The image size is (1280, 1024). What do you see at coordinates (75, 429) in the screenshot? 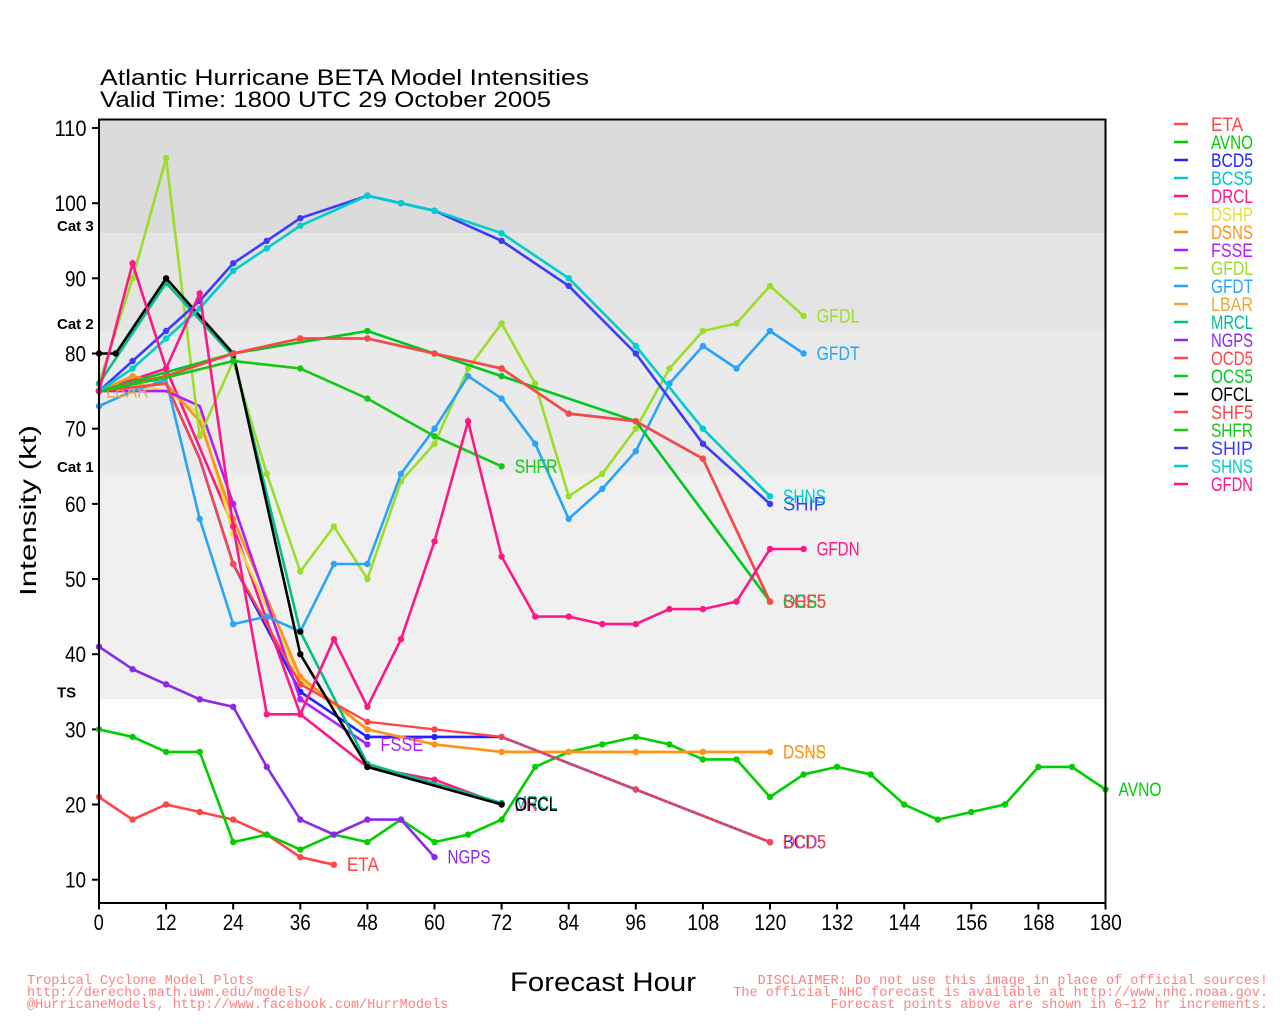
I see `svg-text: 70` at bounding box center [75, 429].